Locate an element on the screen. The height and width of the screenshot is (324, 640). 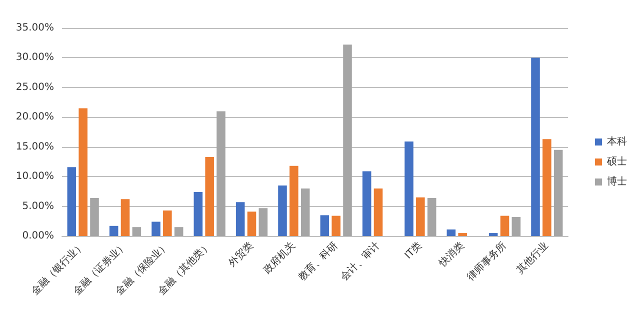
x-tick-label: 教育、科研 is located at coordinates (318, 261).